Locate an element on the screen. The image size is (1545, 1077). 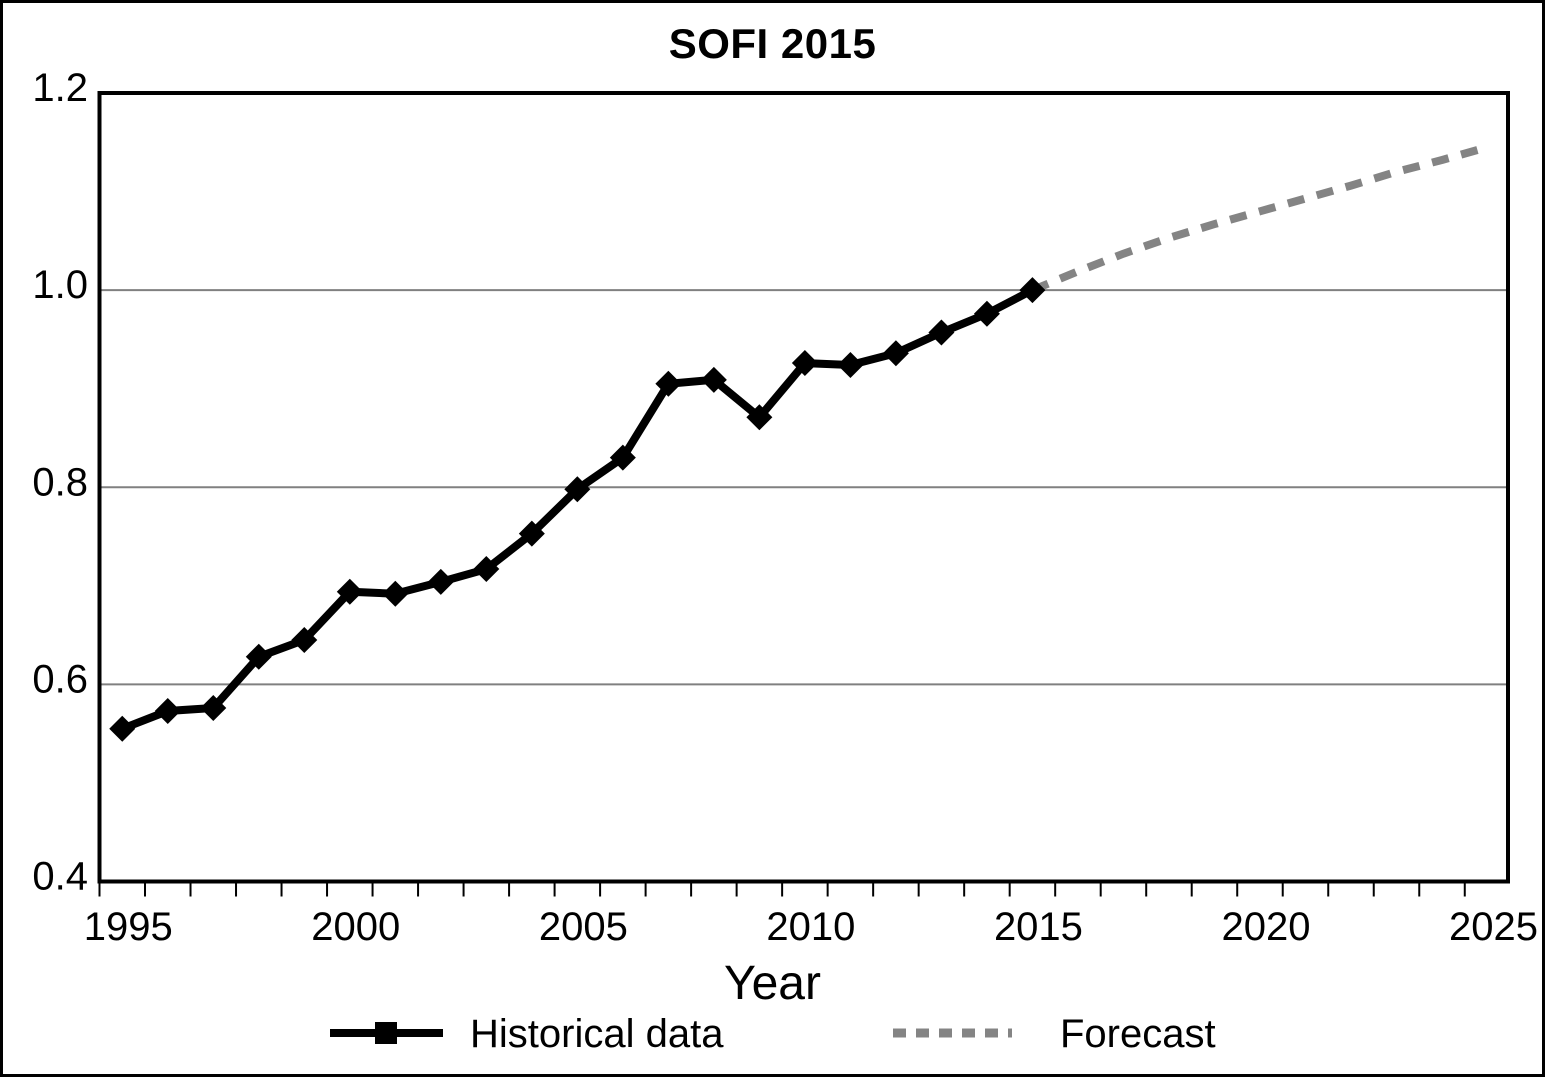
svg-text: 1995 is located at coordinates (128, 927).